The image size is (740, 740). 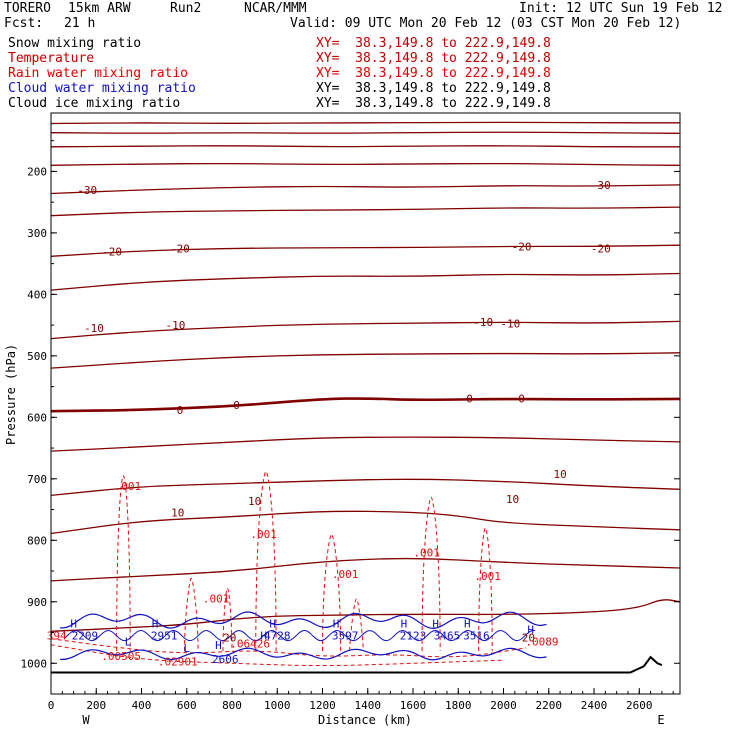 I want to click on model-org: NCAR/MMM, so click(x=275, y=8).